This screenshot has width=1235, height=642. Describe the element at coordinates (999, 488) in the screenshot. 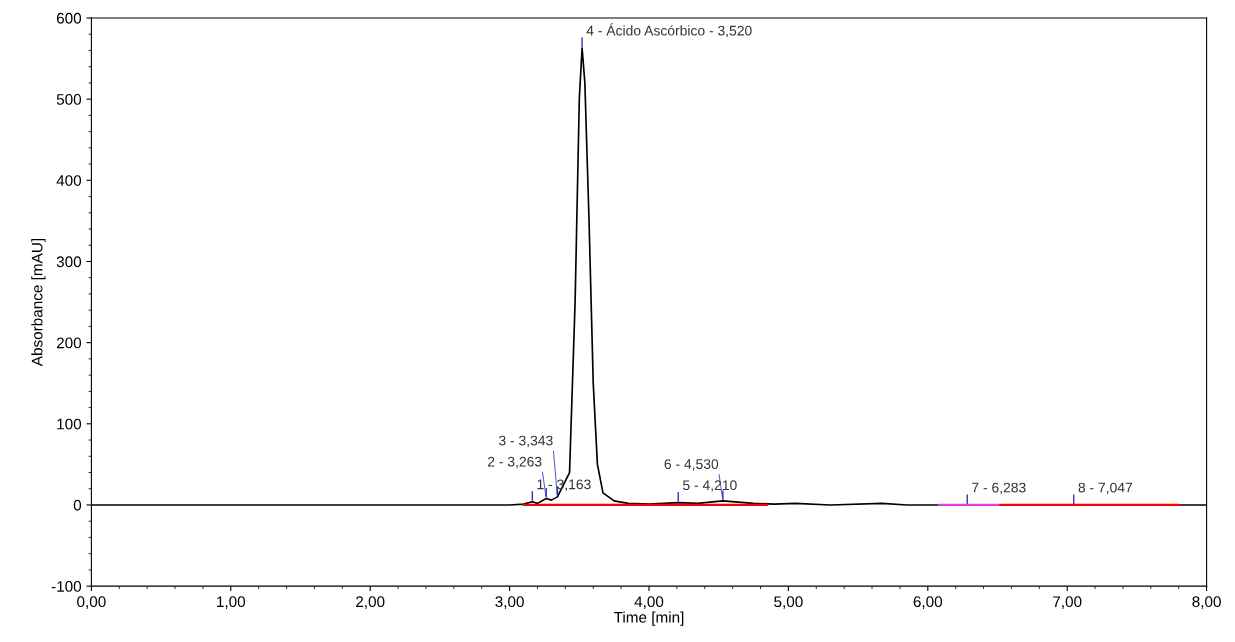

I see `annotation: 7 - 6,283` at that location.